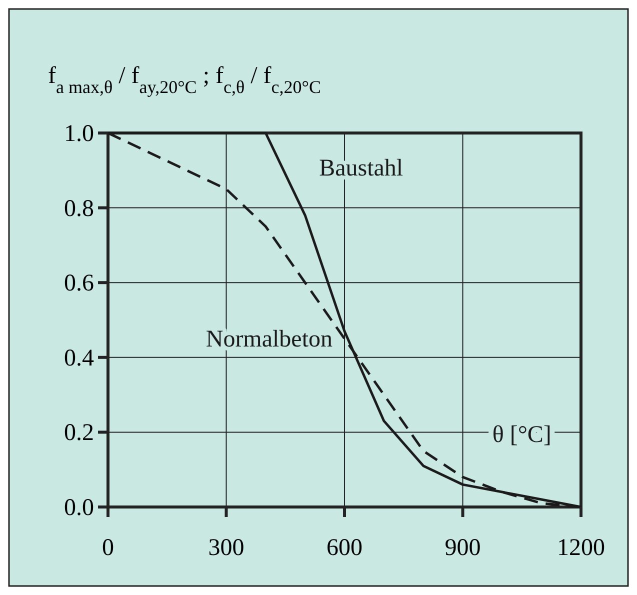  What do you see at coordinates (79, 134) in the screenshot?
I see `y-tick-label: 1.0` at bounding box center [79, 134].